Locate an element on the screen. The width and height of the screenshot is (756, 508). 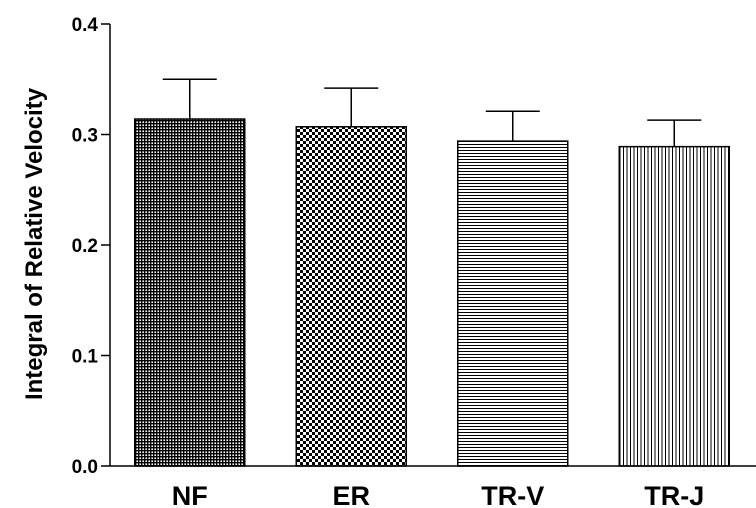
bar-tr-v is located at coordinates (513, 303).